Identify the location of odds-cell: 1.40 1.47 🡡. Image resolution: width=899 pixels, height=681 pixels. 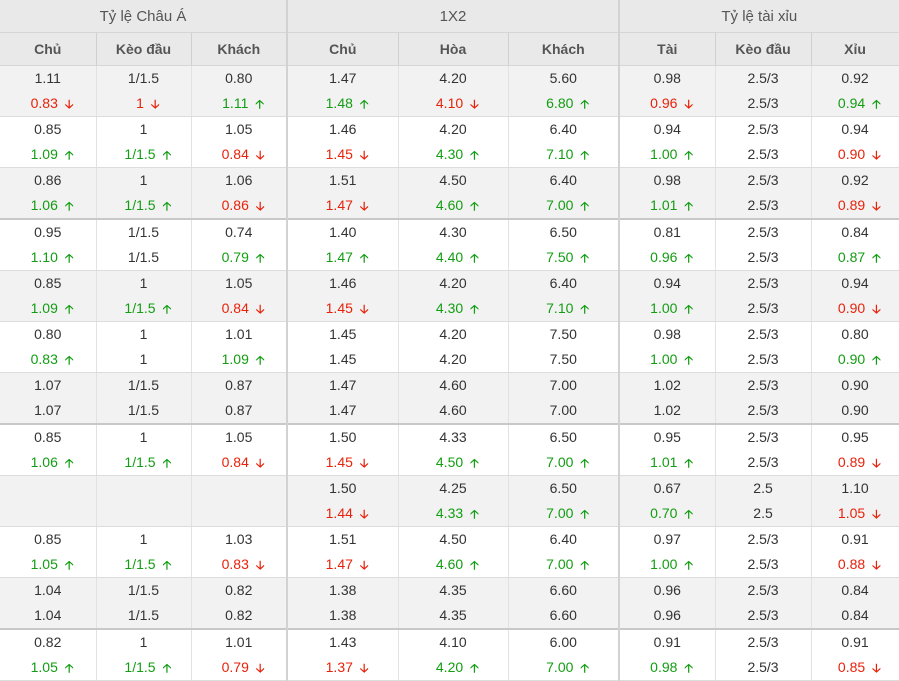
(343, 244).